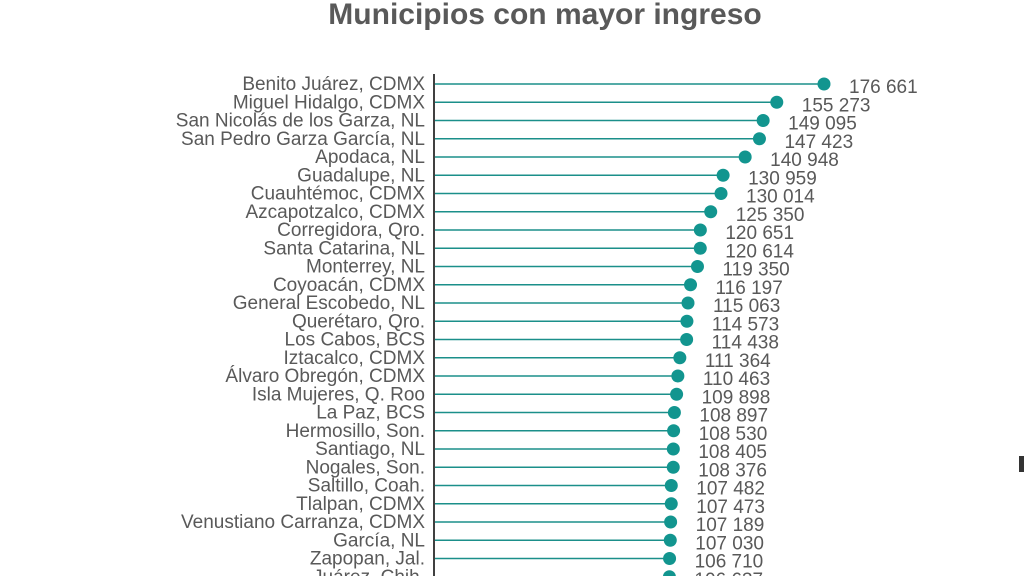  What do you see at coordinates (325, 376) in the screenshot?
I see `category-label: Álvaro Obregón, CDMX` at bounding box center [325, 376].